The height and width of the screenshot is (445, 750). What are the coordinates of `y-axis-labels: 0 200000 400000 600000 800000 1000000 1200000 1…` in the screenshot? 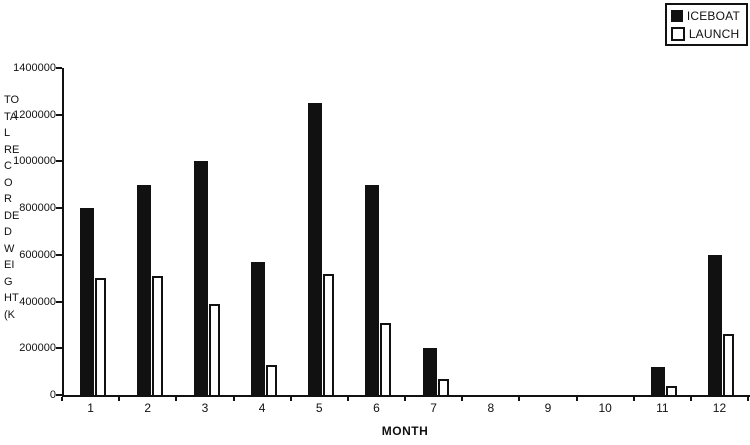 It's located at (28, 231).